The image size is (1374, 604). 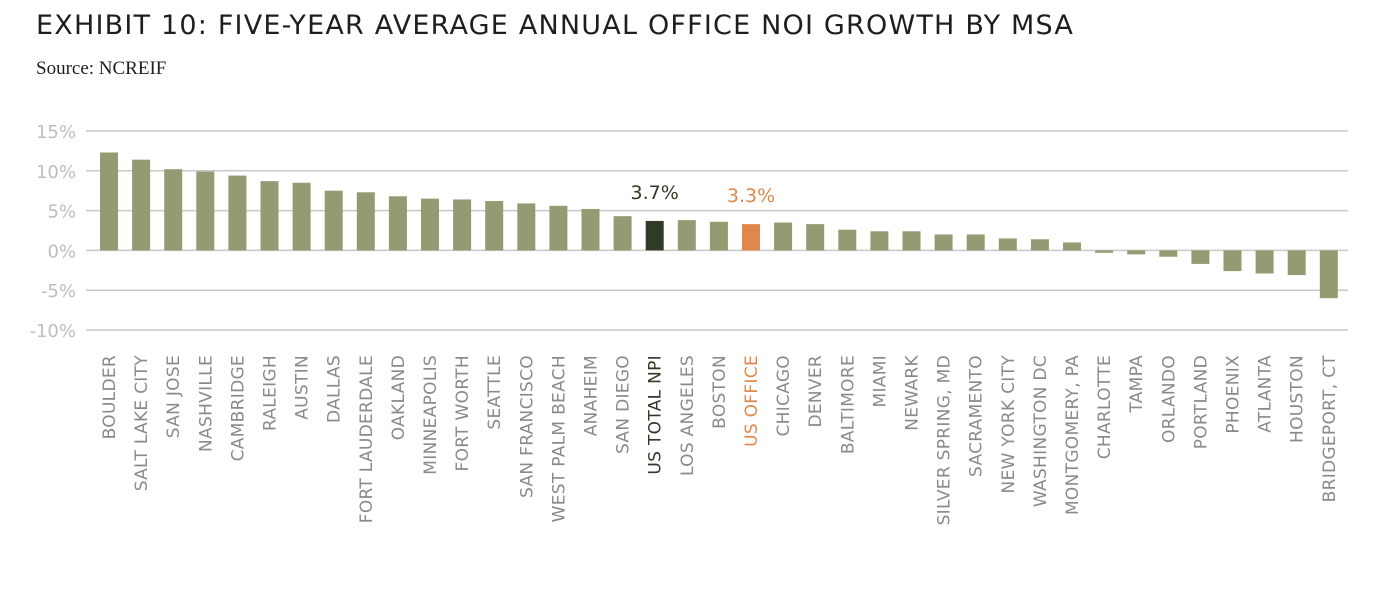 What do you see at coordinates (592, 395) in the screenshot?
I see `category-label: ANAHEIM` at bounding box center [592, 395].